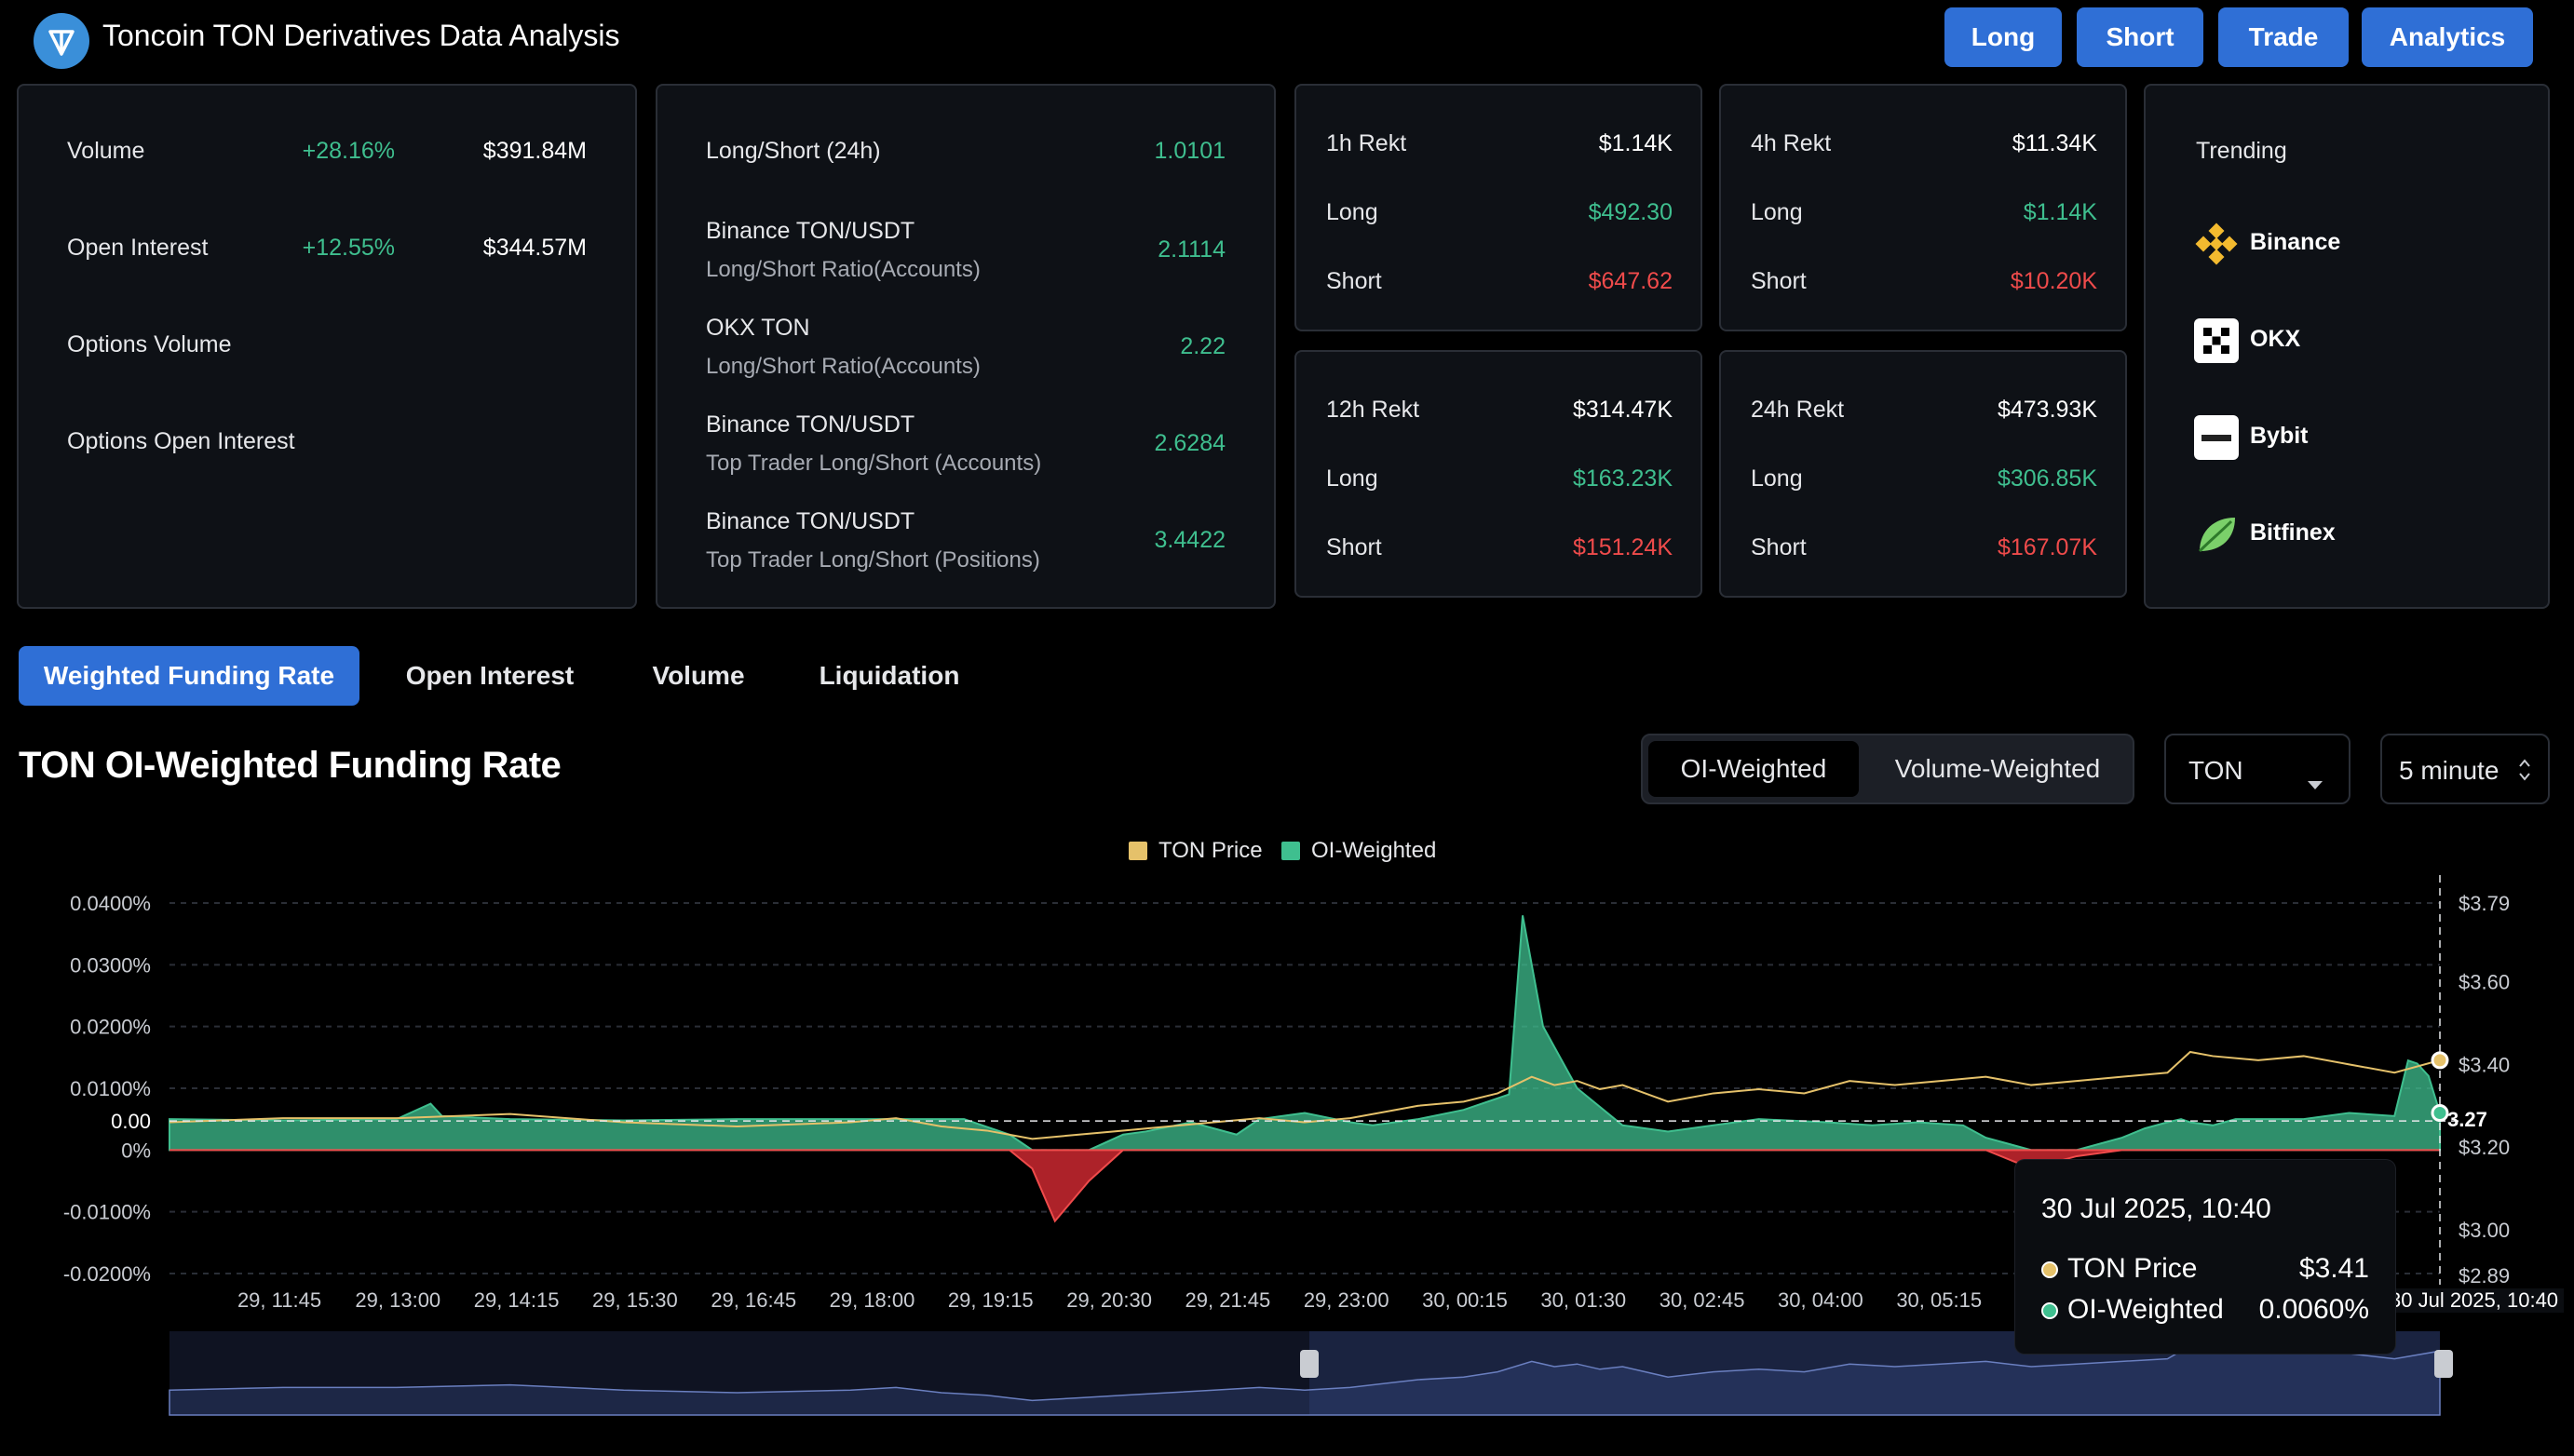 This screenshot has height=1456, width=2574. Describe the element at coordinates (2313, 1309) in the screenshot. I see `tooltip-oi-value: 0.0060%` at that location.